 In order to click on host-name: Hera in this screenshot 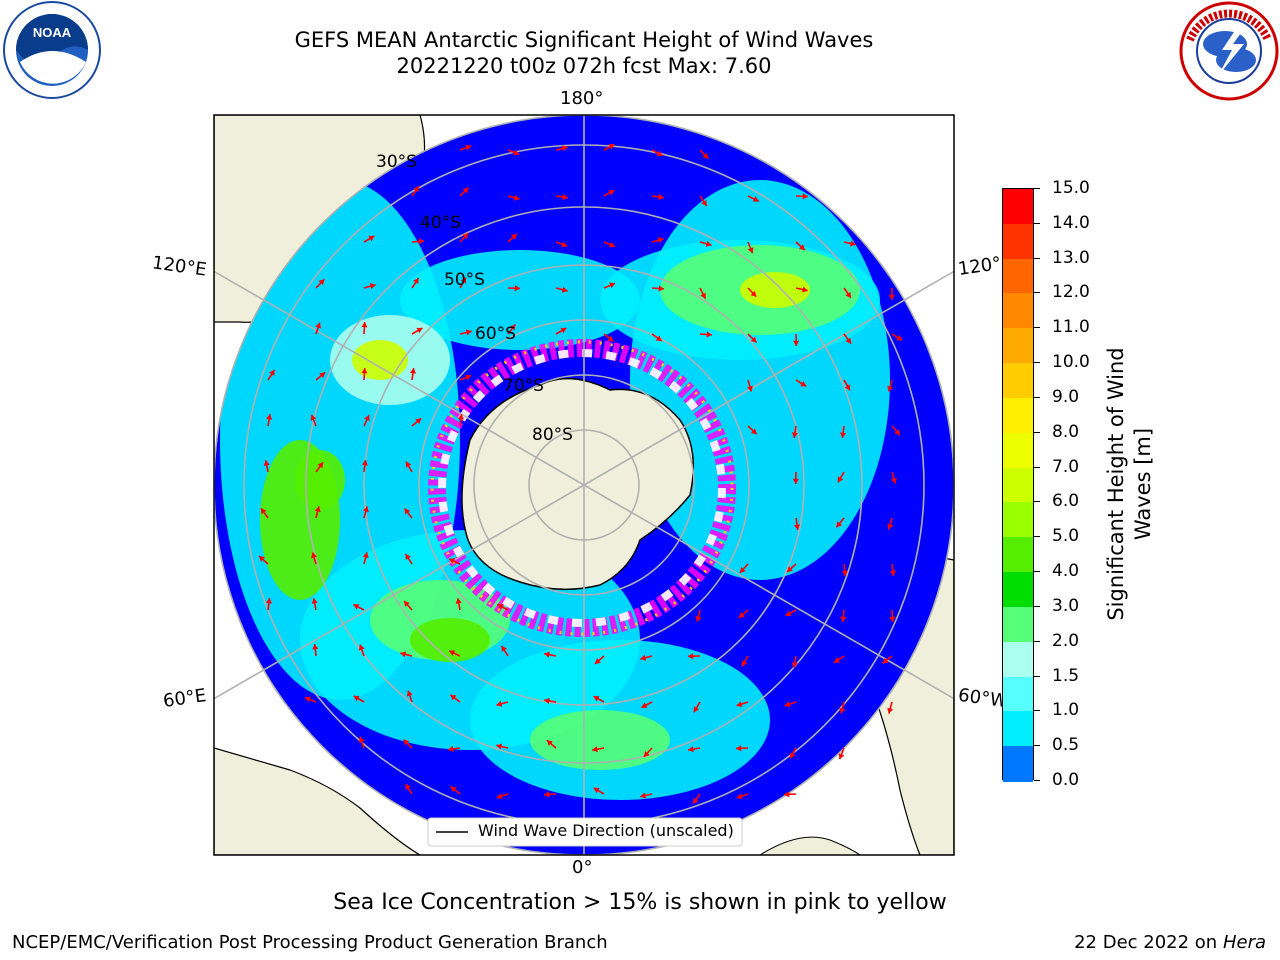, I will do `click(1244, 942)`.